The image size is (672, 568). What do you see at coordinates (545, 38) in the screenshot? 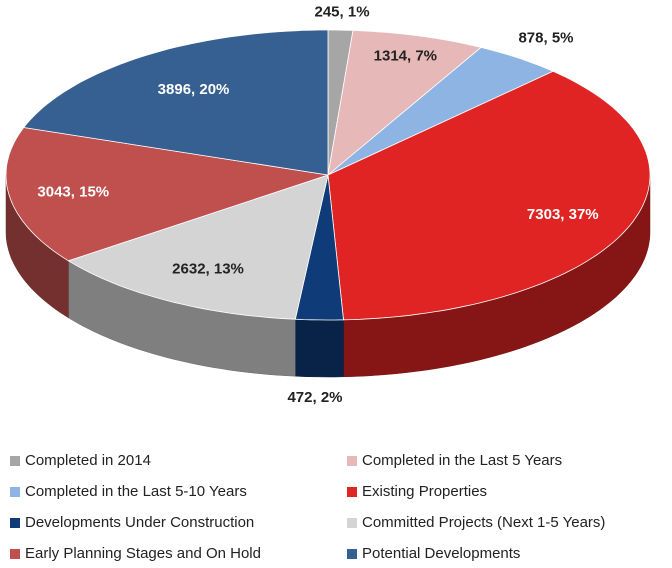
I see `data-label: 878, 5%` at bounding box center [545, 38].